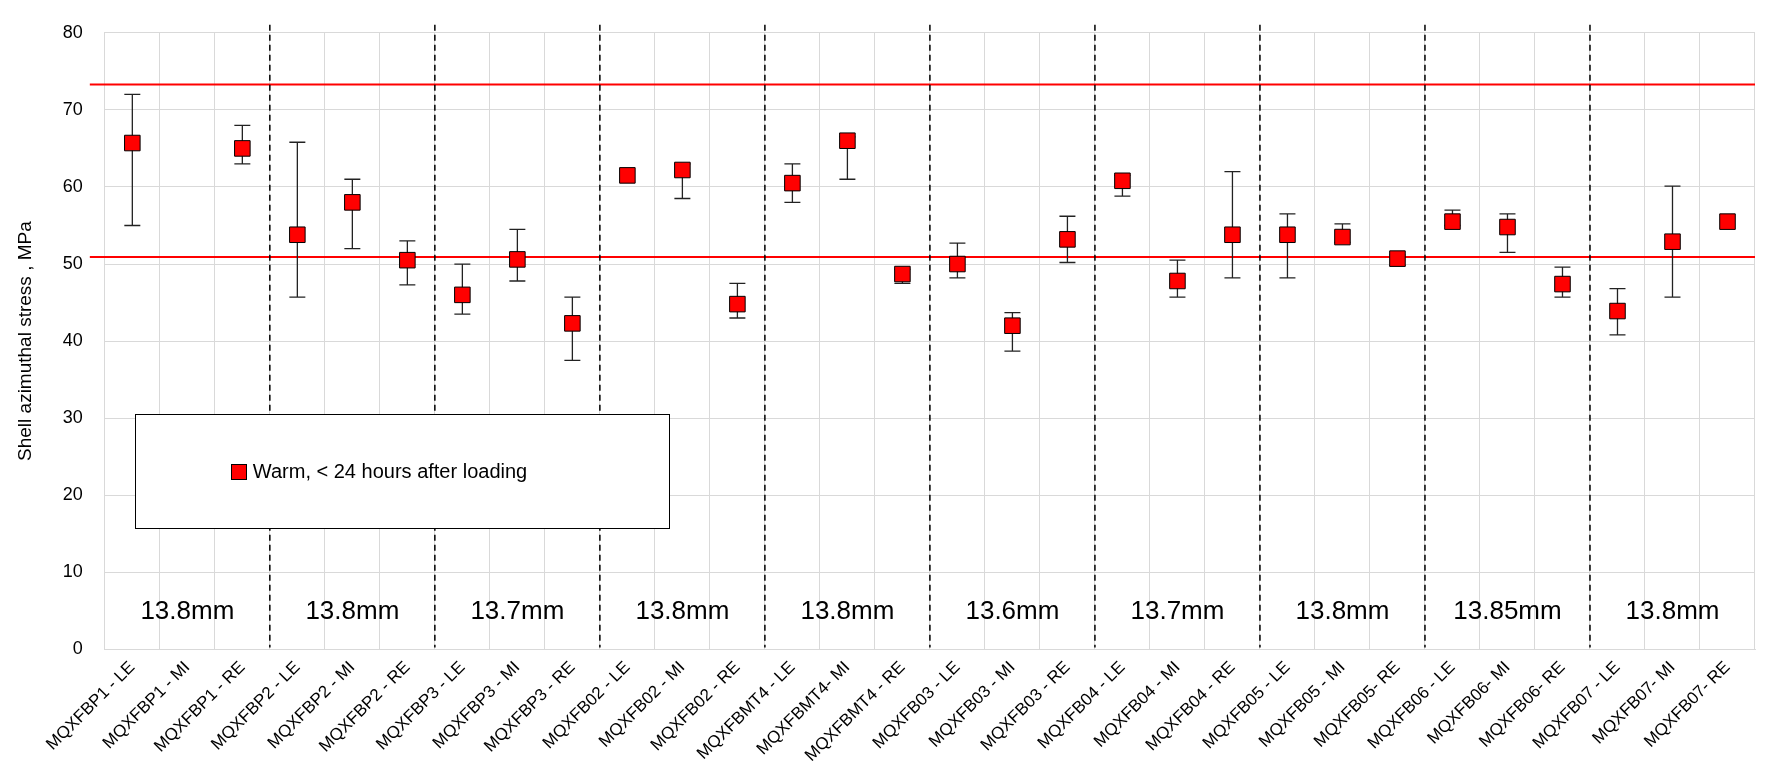 The image size is (1770, 779). I want to click on y-tick-label: 50, so click(72, 263).